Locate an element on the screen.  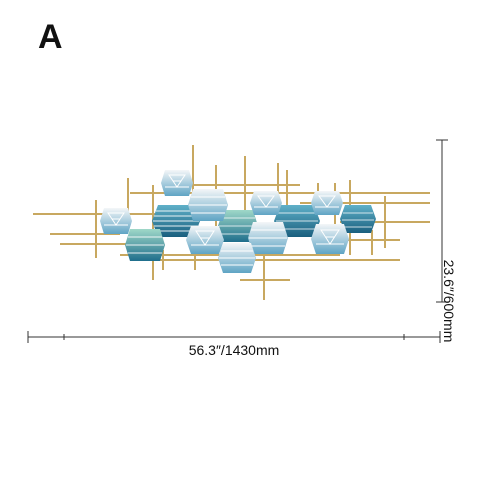
width-measurement: 56.3″/1430mm is located at coordinates (234, 350).